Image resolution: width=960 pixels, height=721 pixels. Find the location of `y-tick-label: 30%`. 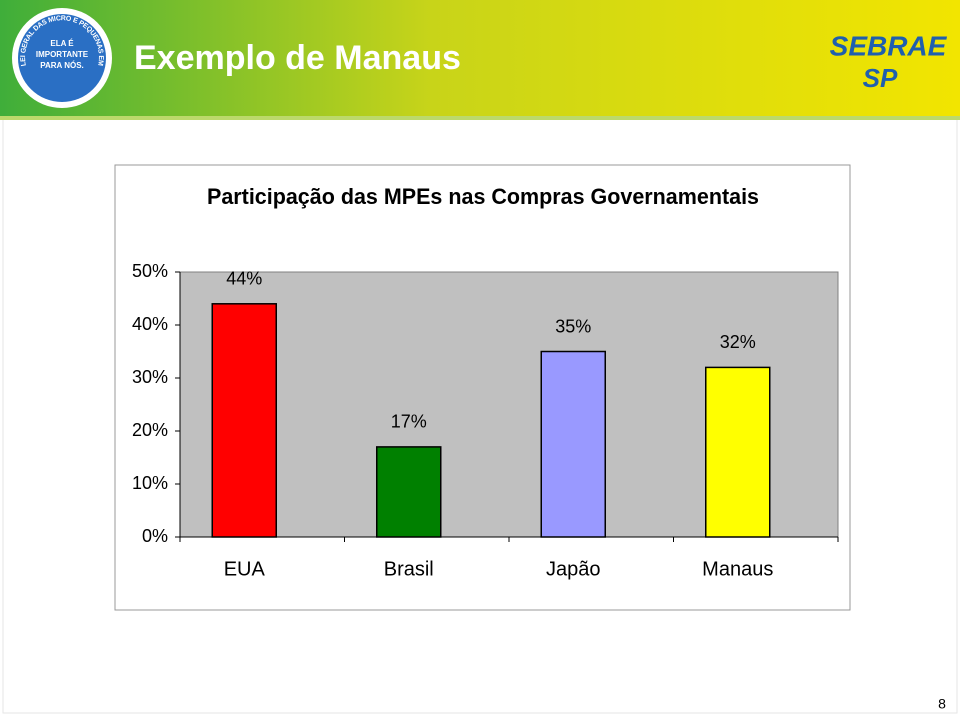

y-tick-label: 30% is located at coordinates (150, 377).